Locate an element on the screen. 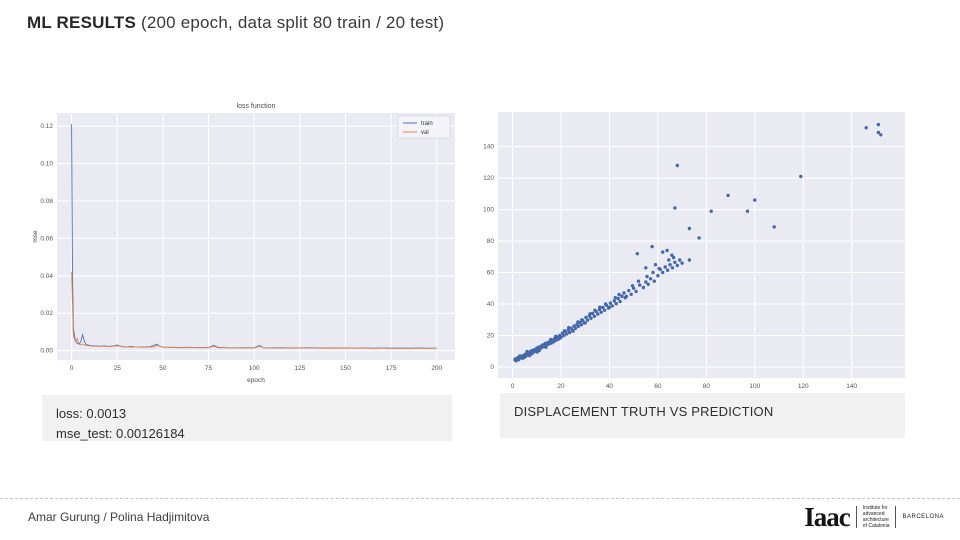 The image size is (960, 540). logo-sub-line: advanced is located at coordinates (873, 514).